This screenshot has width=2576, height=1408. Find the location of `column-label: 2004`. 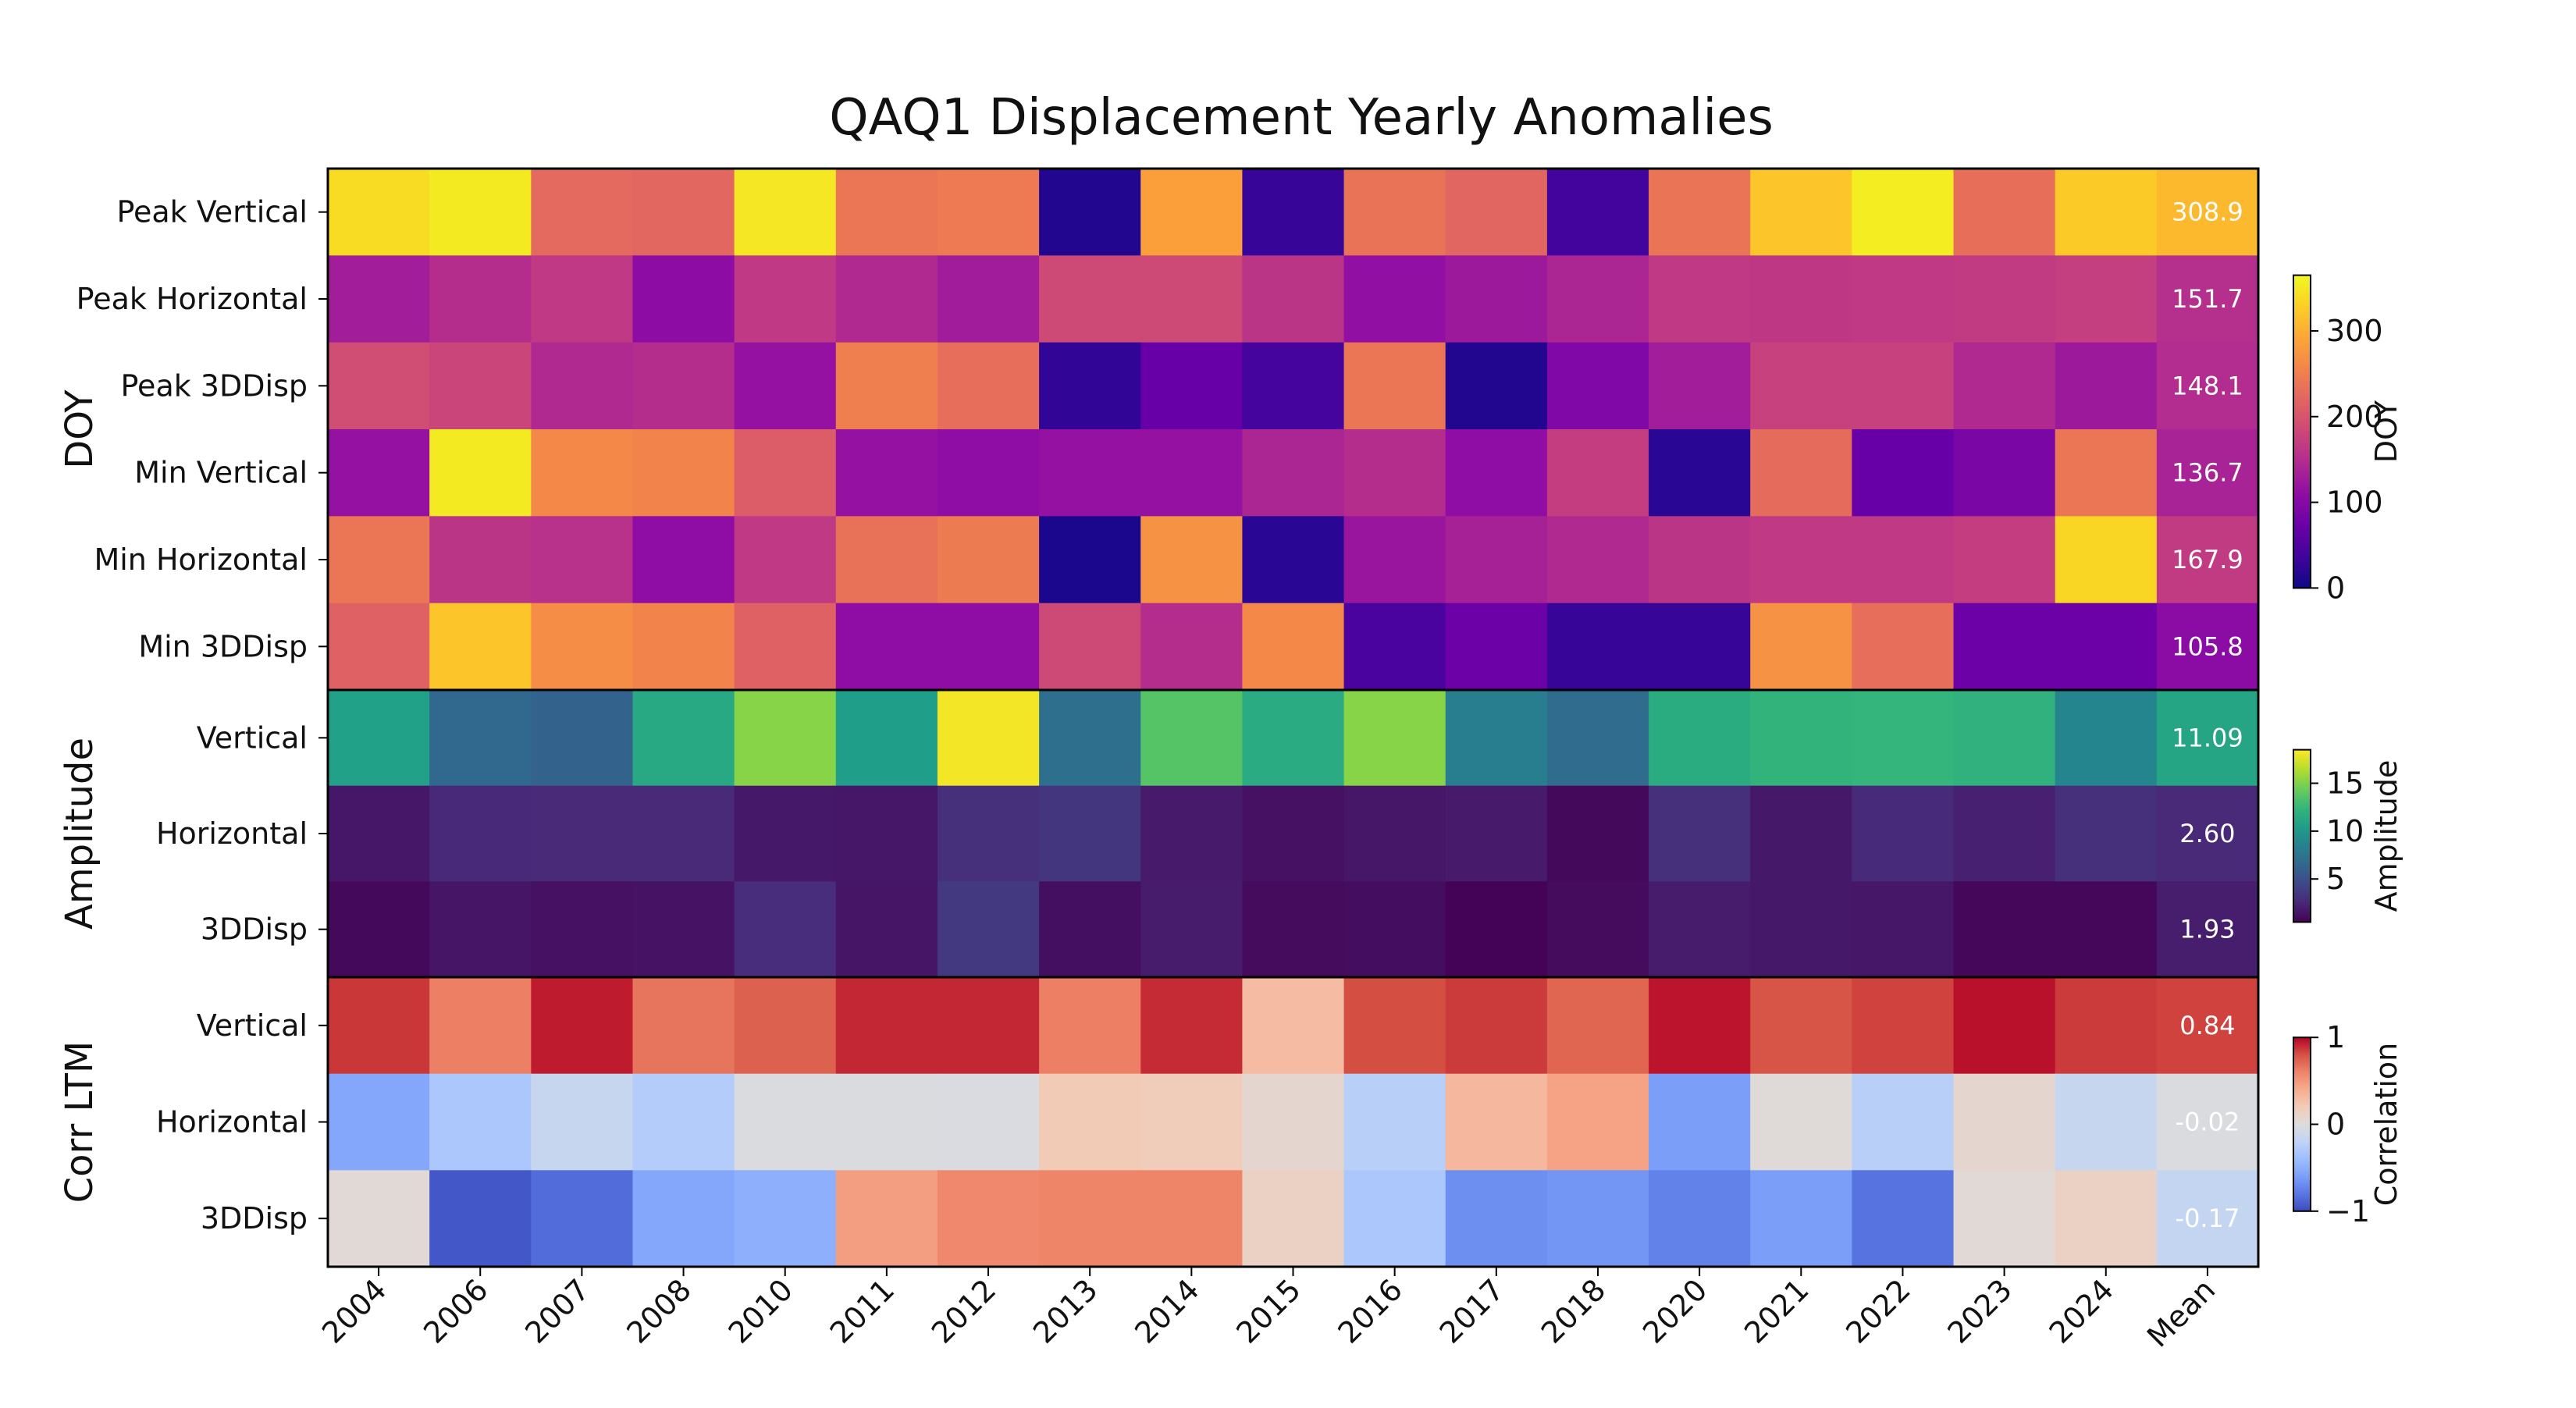

column-label: 2004 is located at coordinates (354, 1311).